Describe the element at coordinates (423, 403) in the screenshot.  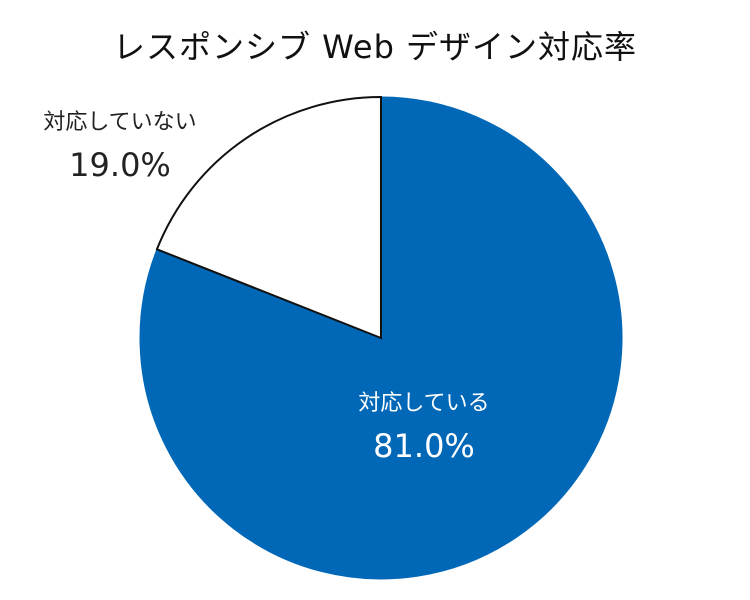
I see `slice-label-1: 対応している` at that location.